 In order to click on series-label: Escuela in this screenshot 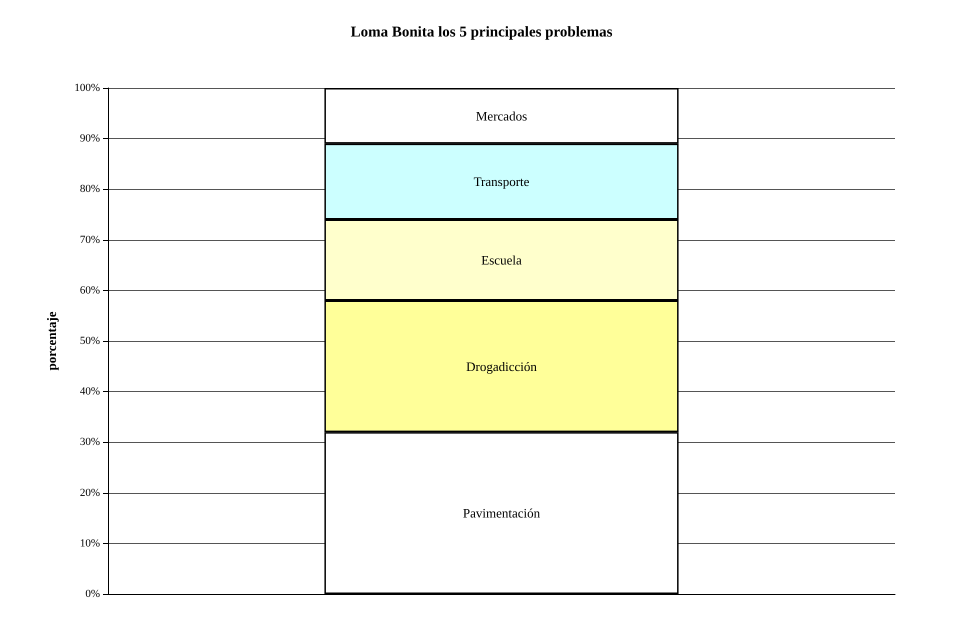, I will do `click(501, 260)`.